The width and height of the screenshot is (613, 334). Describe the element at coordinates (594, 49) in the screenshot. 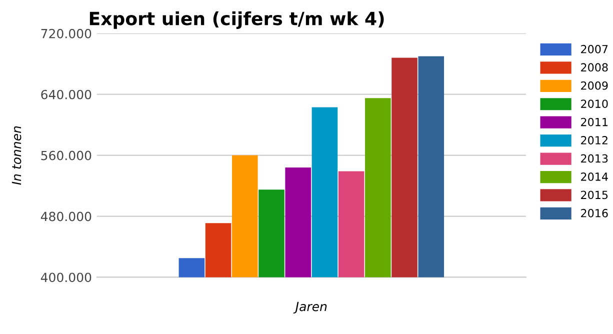

I see `legend-label: 2007` at that location.